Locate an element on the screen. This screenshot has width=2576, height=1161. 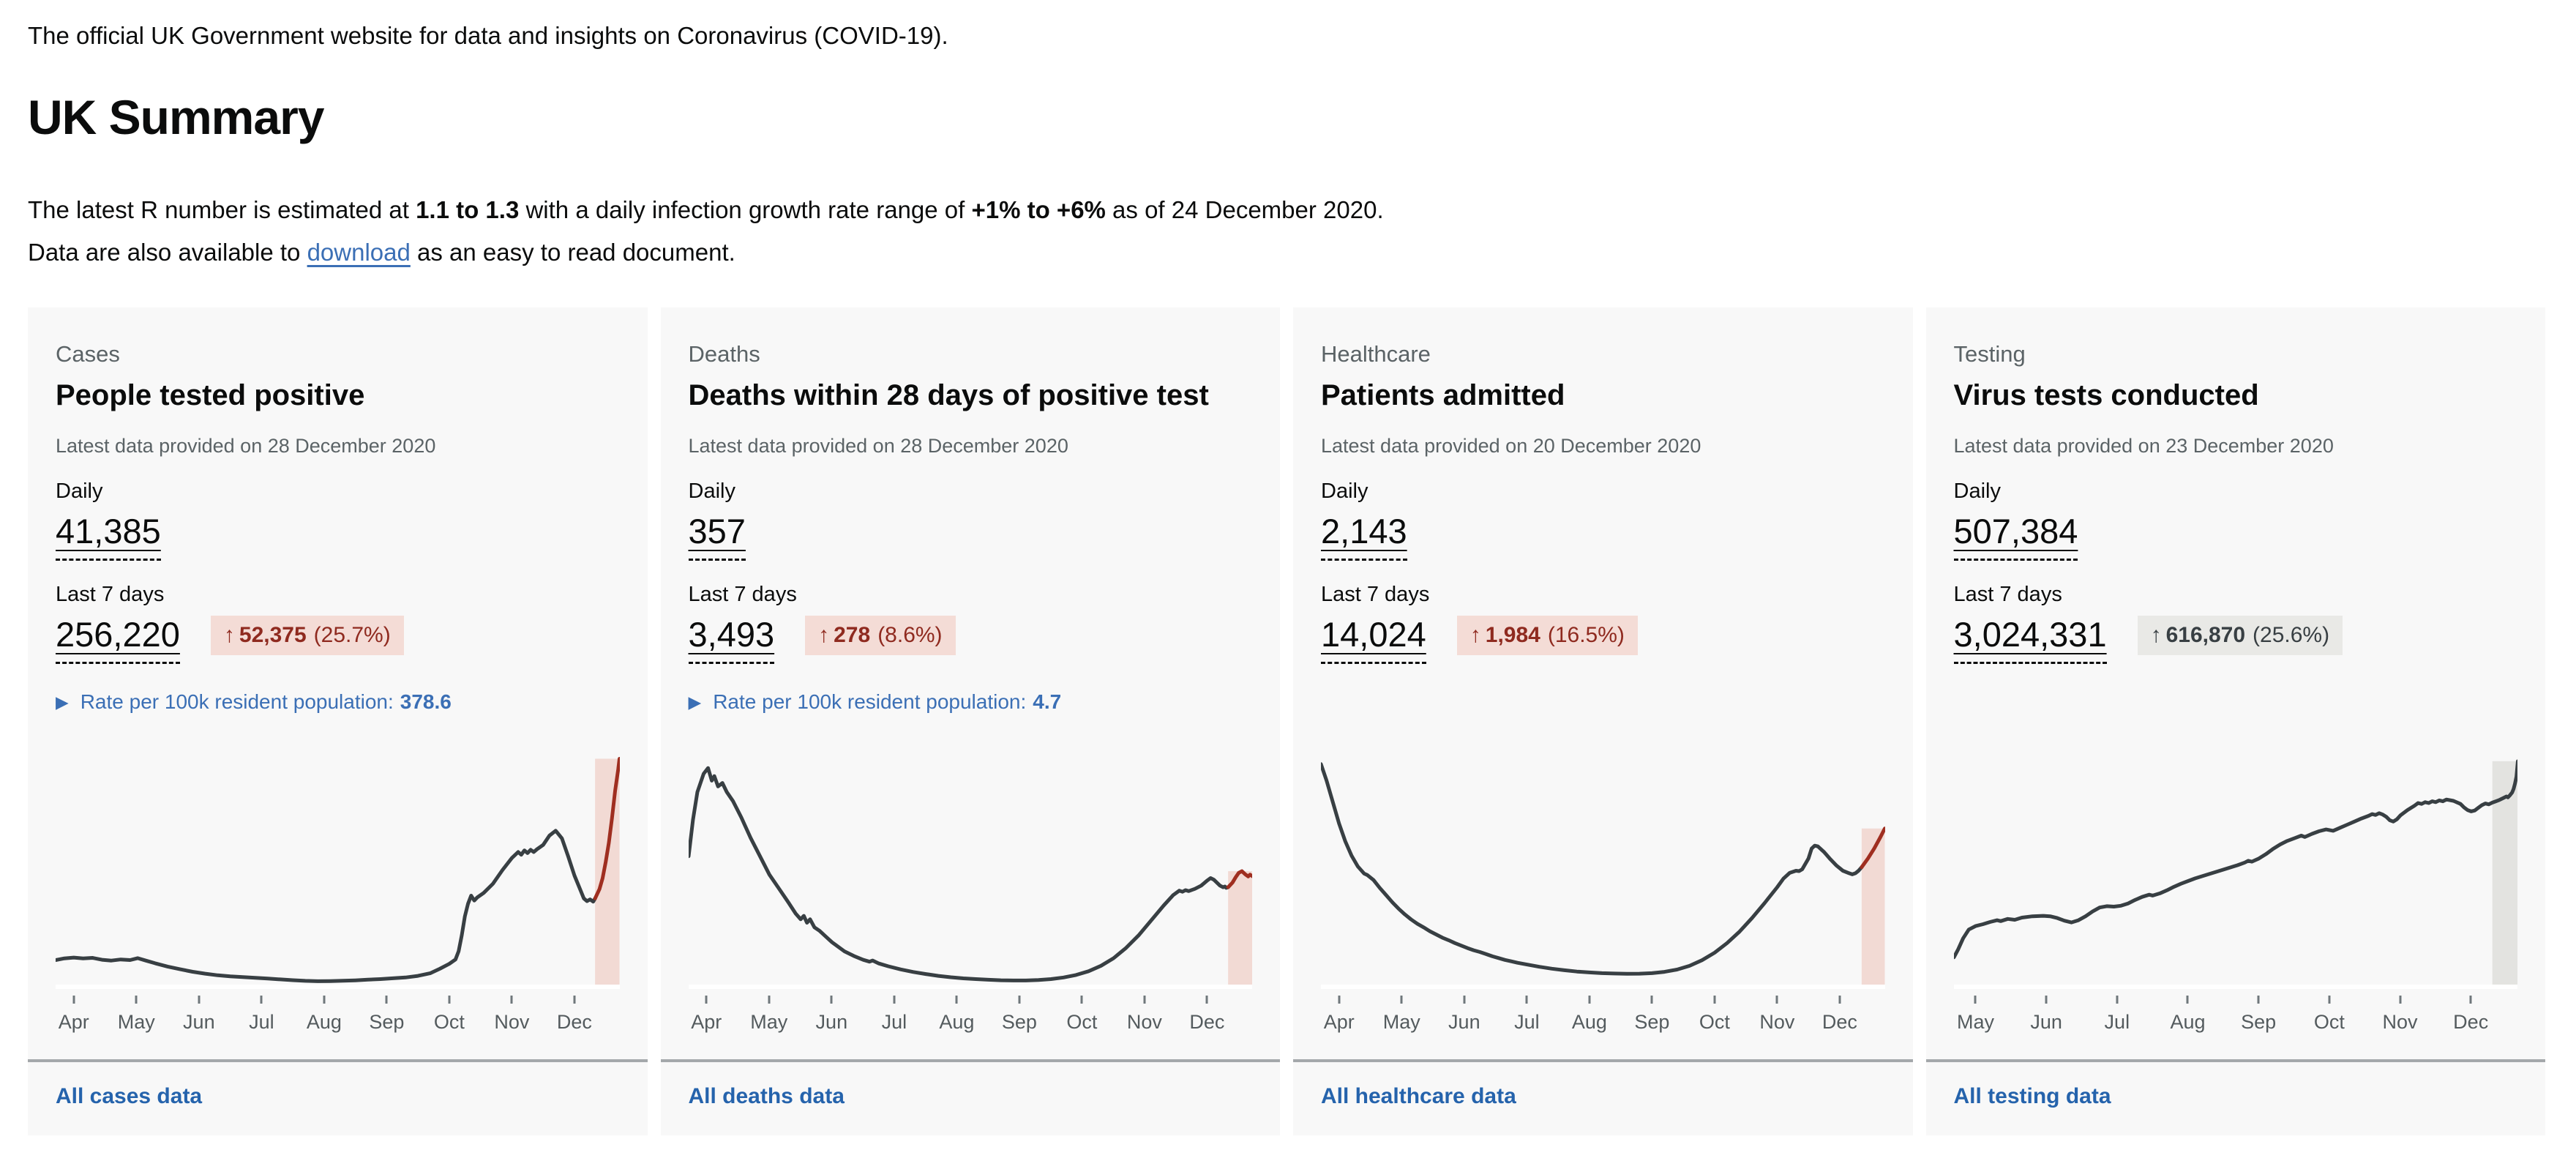
change-badge: ↑ 616,870 (25.6%) is located at coordinates (2240, 635).